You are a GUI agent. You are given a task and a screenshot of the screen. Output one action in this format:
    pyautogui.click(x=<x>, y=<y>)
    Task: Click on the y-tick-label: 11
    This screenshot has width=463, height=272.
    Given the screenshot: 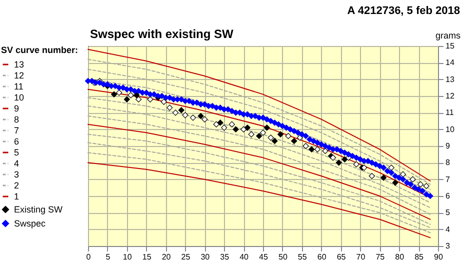 What is the action you would take?
    pyautogui.click(x=450, y=113)
    